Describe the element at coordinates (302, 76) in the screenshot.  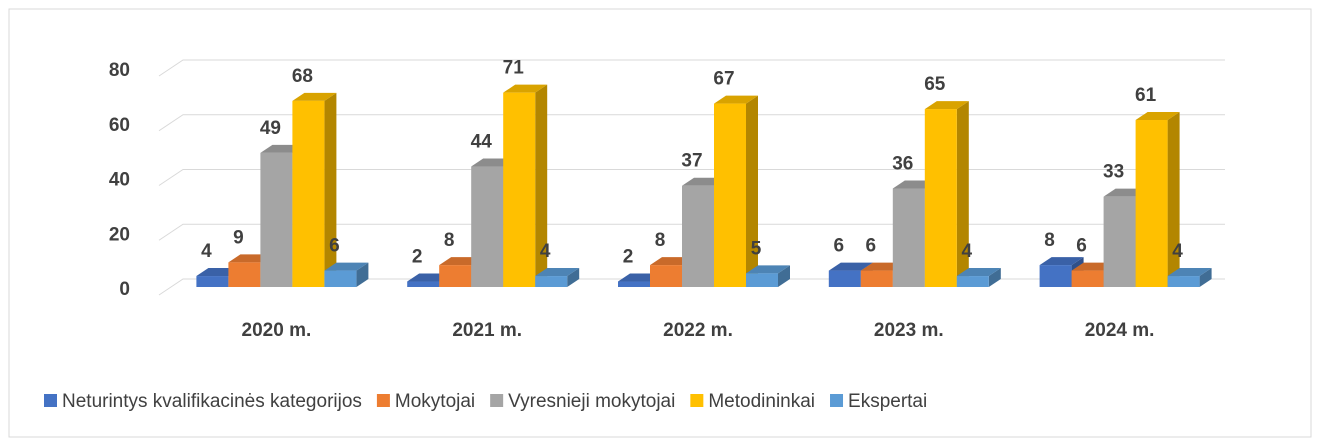
I see `data-label: 68` at that location.